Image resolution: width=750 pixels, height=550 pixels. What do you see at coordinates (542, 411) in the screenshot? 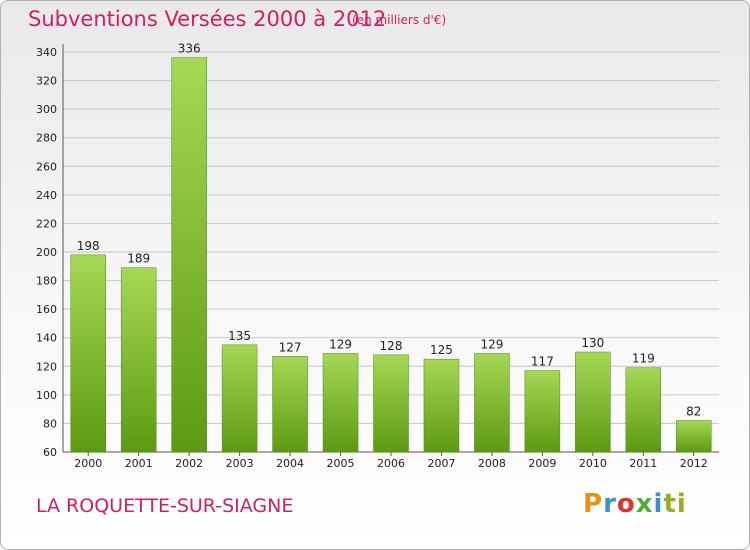
I see `bar-2009` at bounding box center [542, 411].